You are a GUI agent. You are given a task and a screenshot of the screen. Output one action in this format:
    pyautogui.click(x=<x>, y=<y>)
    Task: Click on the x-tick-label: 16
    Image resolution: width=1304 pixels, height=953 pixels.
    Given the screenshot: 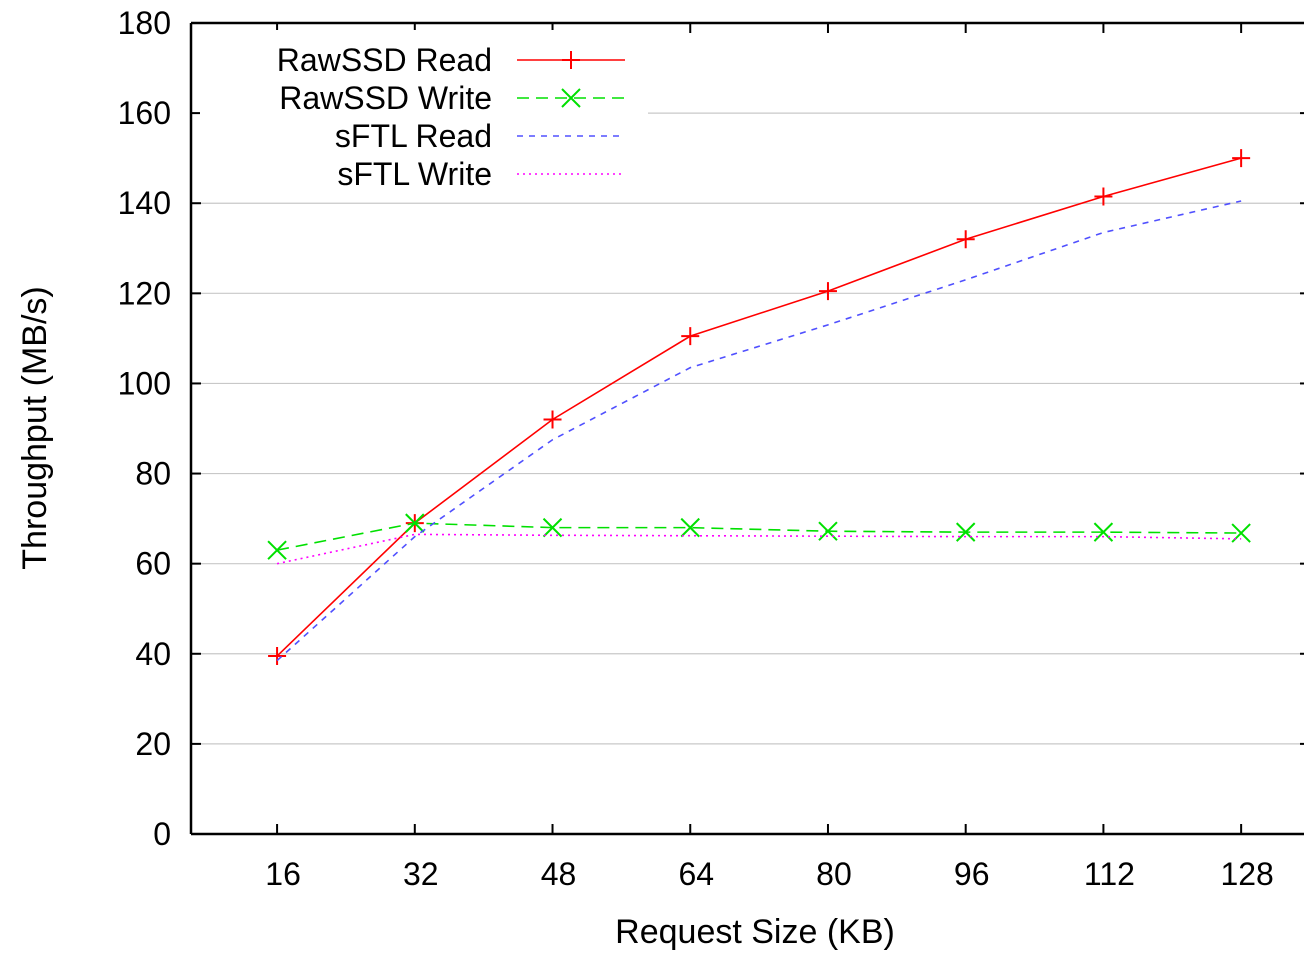 What is the action you would take?
    pyautogui.click(x=283, y=874)
    